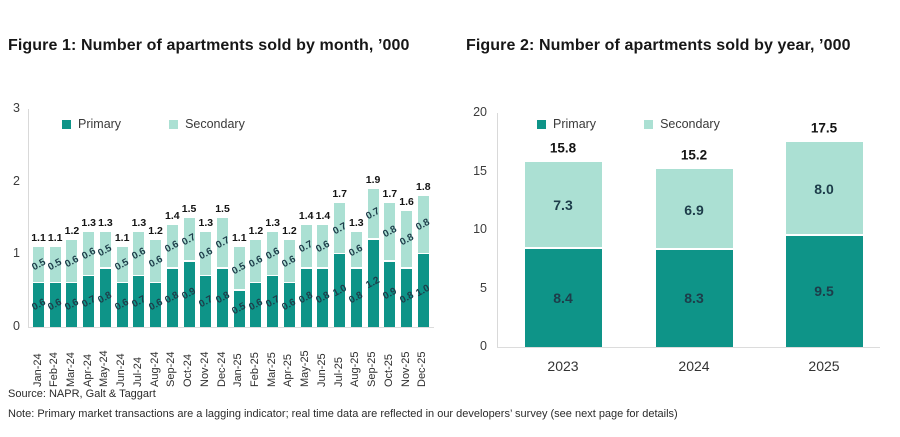 Image resolution: width=900 pixels, height=437 pixels. Describe the element at coordinates (423, 187) in the screenshot. I see `bar-total-label: 1.8` at that location.